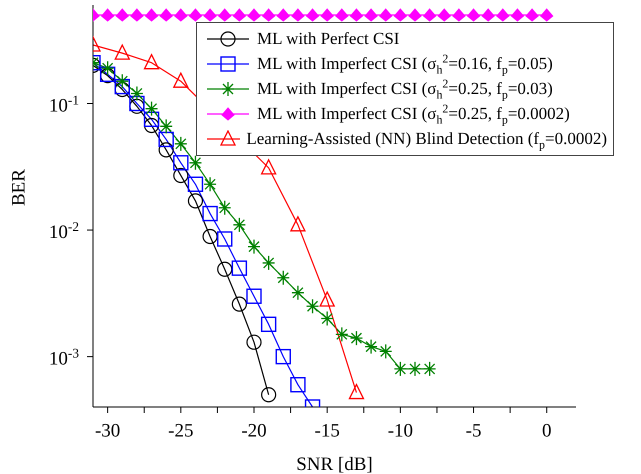 This screenshot has width=641, height=474. What do you see at coordinates (327, 431) in the screenshot?
I see `x-tick-label: -15` at bounding box center [327, 431].